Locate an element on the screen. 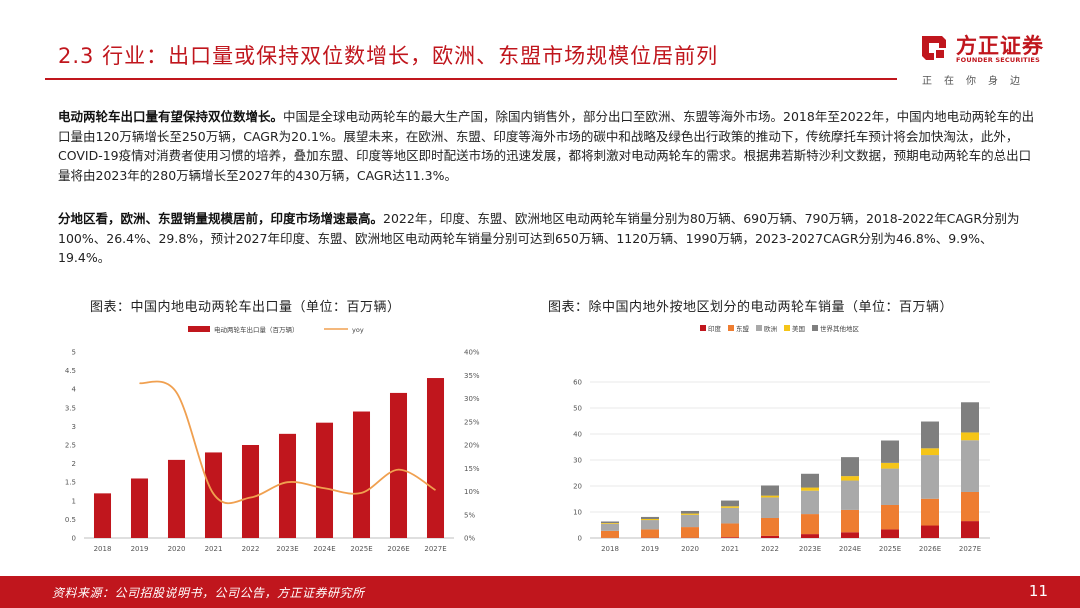 This screenshot has height=608, width=1080. y-tick-label: 40 is located at coordinates (577, 435).